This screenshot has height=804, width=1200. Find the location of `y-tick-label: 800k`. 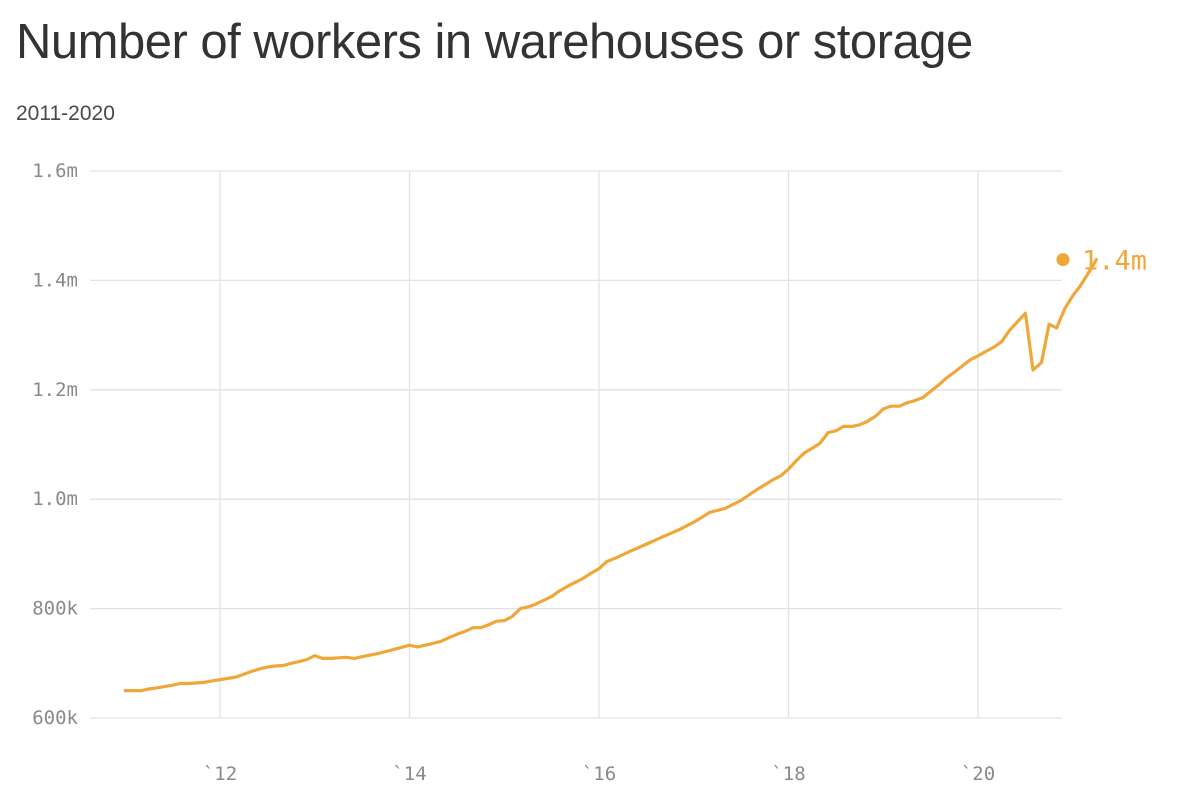

y-tick-label: 800k is located at coordinates (55, 609).